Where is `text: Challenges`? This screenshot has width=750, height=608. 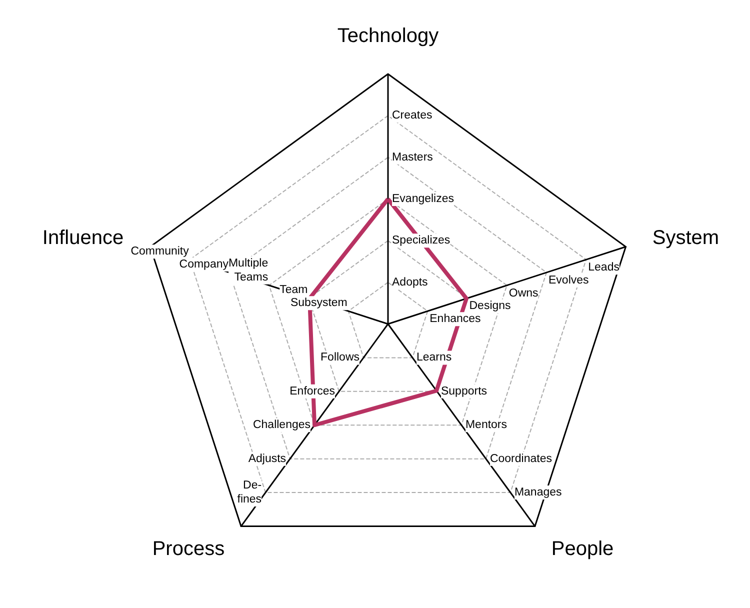 text: Challenges is located at coordinates (281, 425).